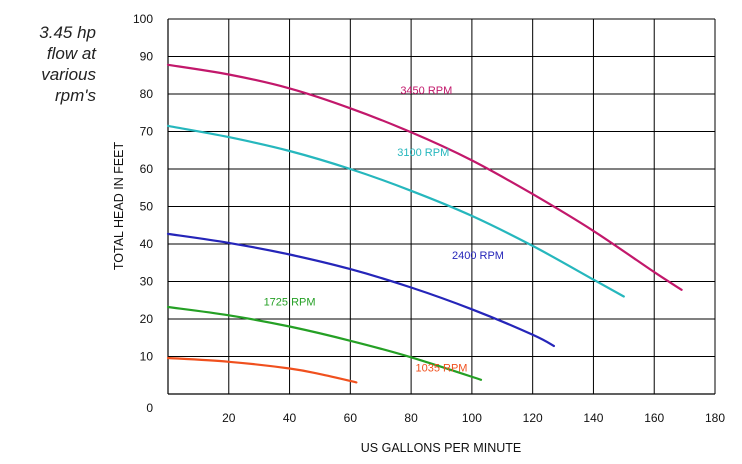 The height and width of the screenshot is (464, 742). What do you see at coordinates (147, 207) in the screenshot?
I see `y-tick-label-5: 50` at bounding box center [147, 207].